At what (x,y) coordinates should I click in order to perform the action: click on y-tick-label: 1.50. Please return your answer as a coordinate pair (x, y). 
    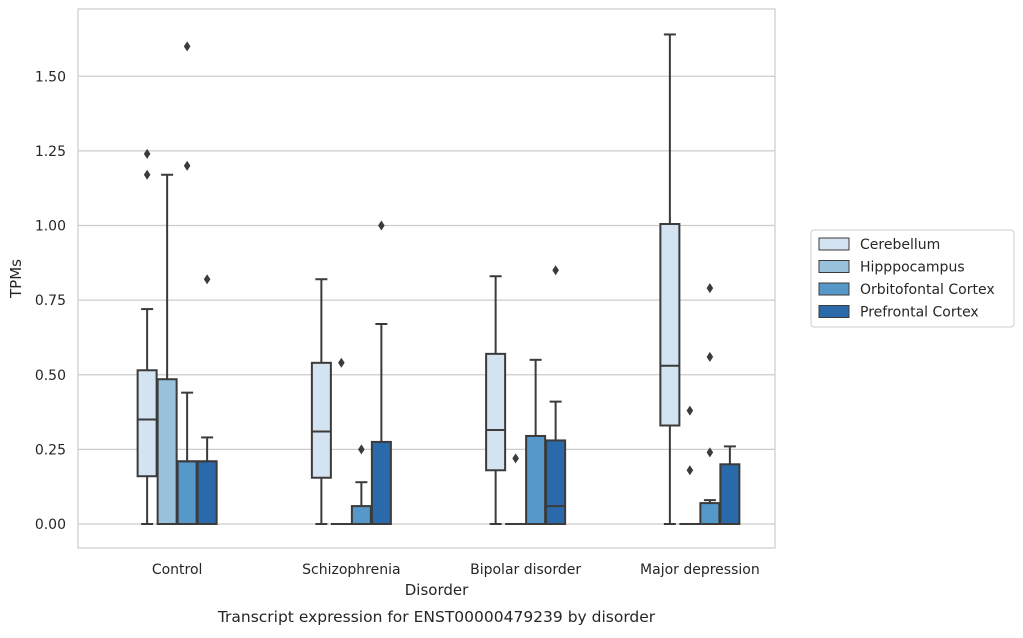
    Looking at the image, I should click on (50, 77).